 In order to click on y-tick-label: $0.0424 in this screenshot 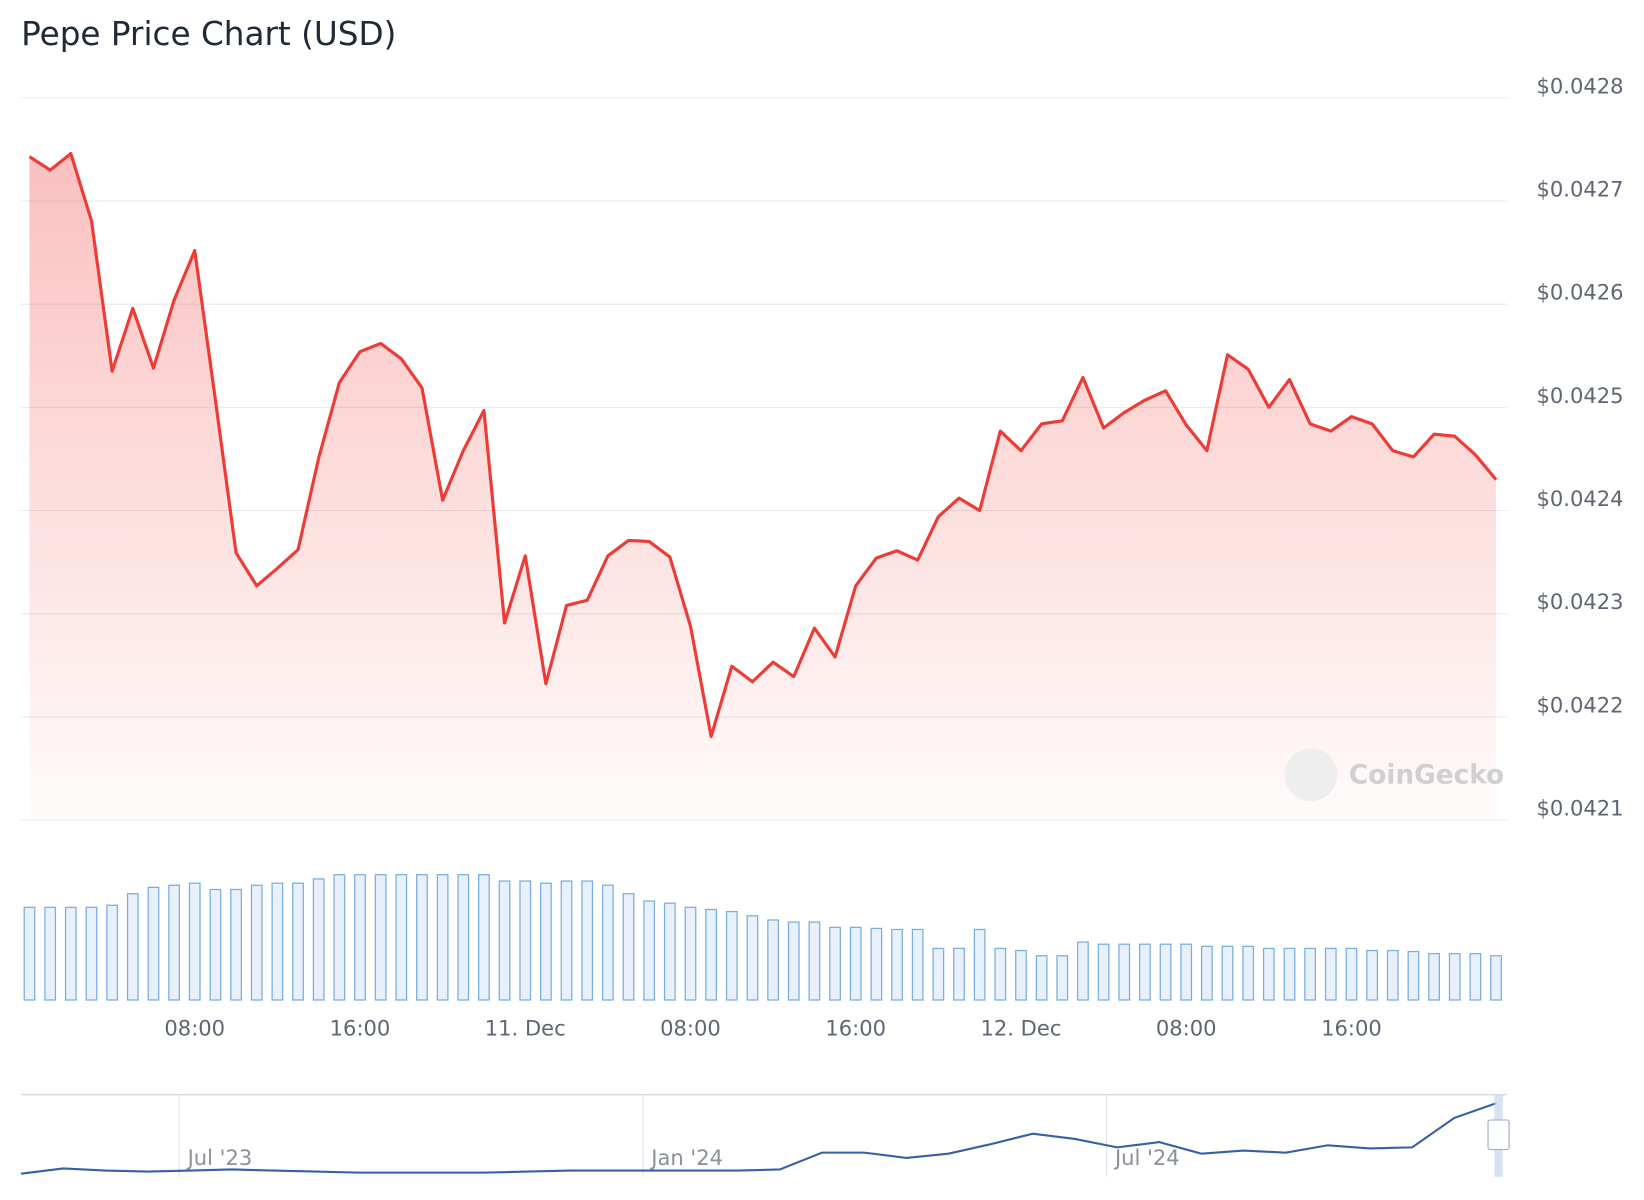, I will do `click(1580, 498)`.